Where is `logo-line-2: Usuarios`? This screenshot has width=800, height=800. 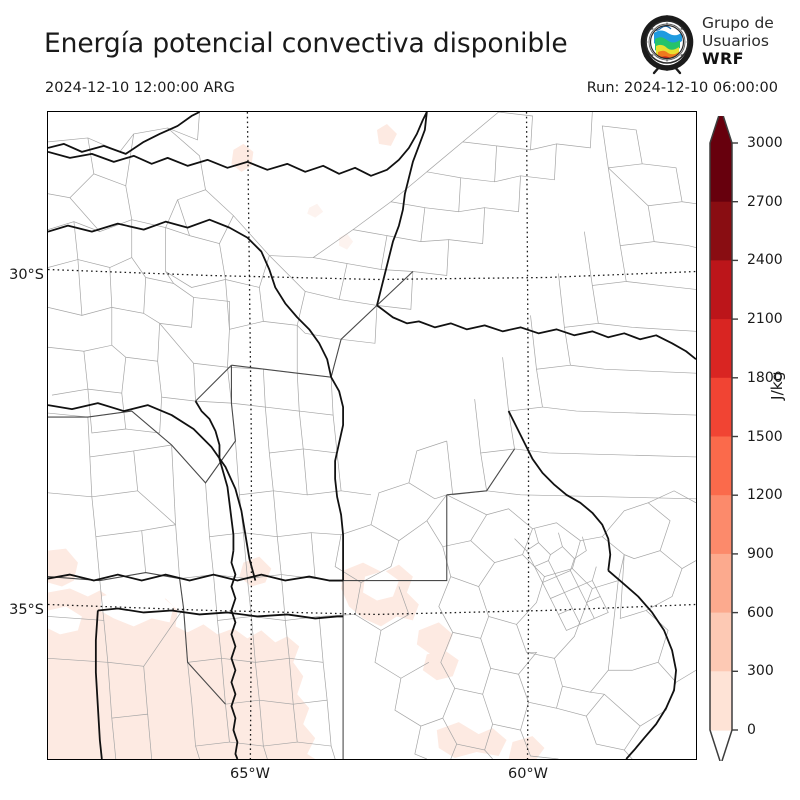
logo-line-2: Usuarios is located at coordinates (735, 41).